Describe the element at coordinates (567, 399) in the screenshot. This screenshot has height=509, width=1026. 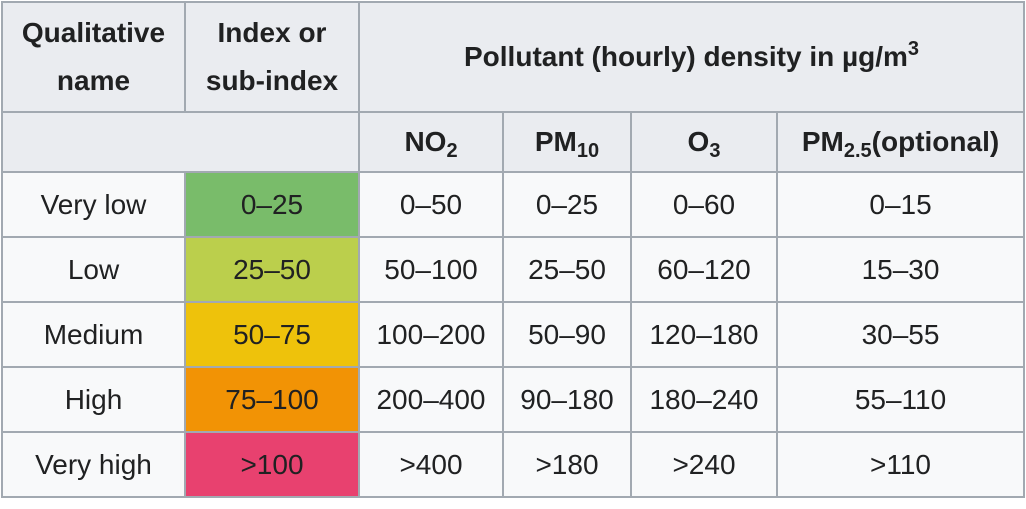
I see `pm10-value-cell: 90–180` at that location.